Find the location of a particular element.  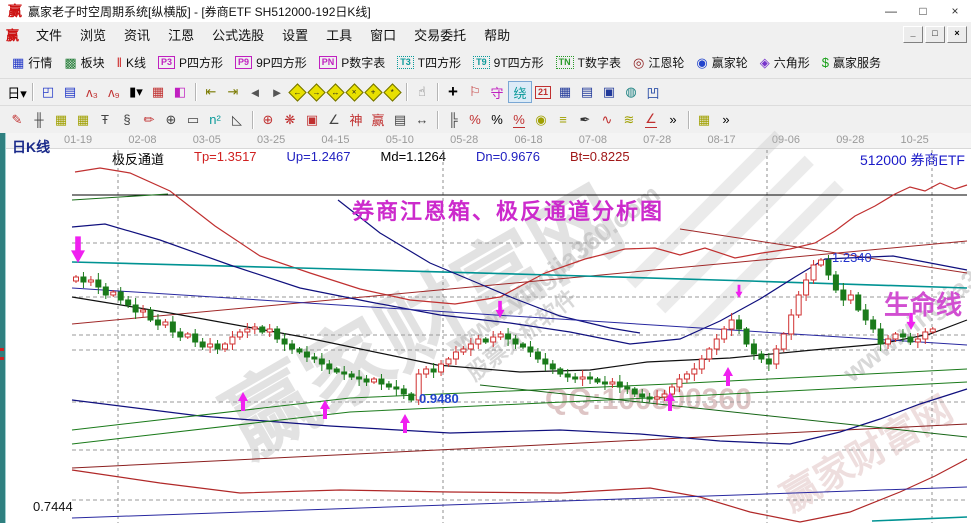

winner-service-button: $ 赢家服务 is located at coordinates (851, 62).